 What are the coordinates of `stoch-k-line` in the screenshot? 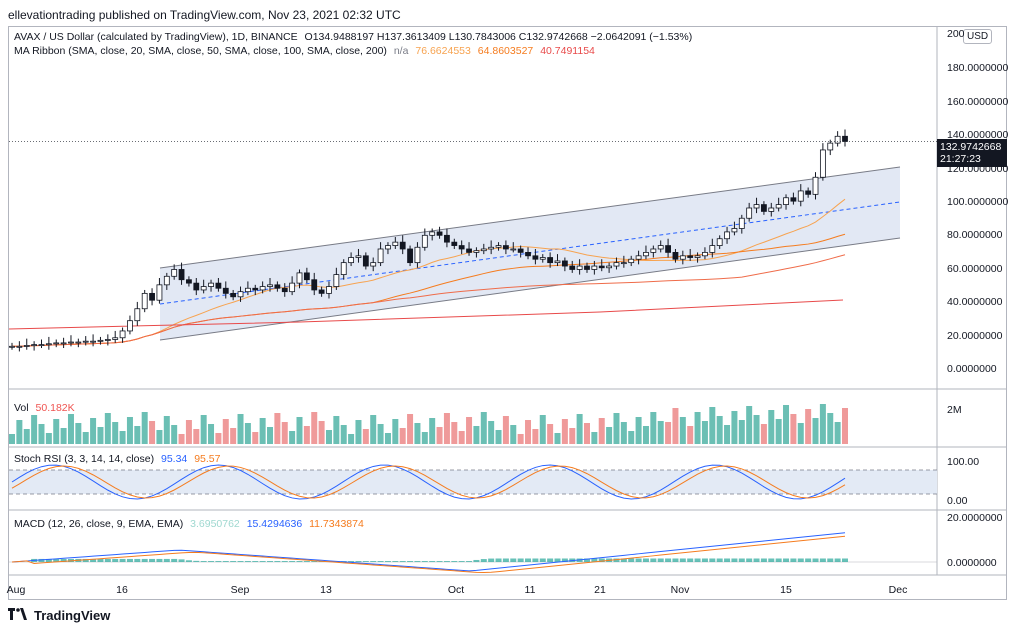 It's located at (428, 482).